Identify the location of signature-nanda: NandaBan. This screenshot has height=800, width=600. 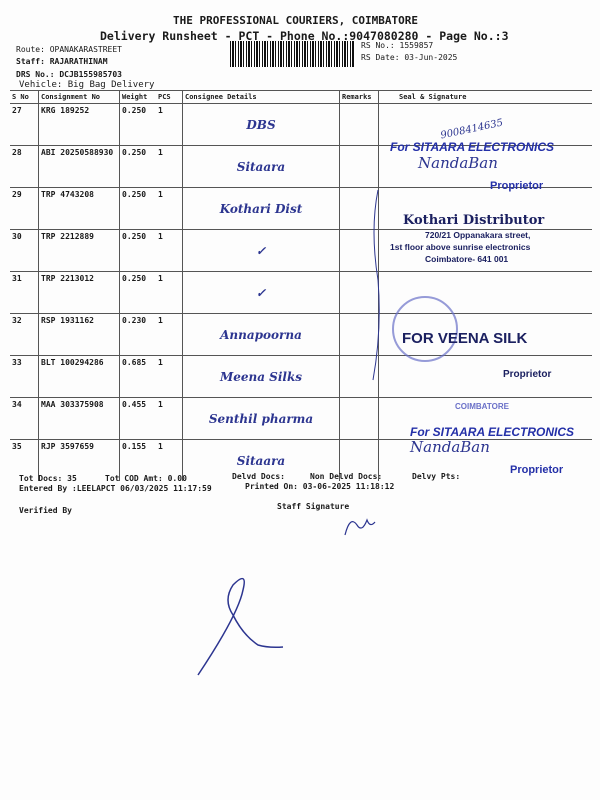
(458, 163).